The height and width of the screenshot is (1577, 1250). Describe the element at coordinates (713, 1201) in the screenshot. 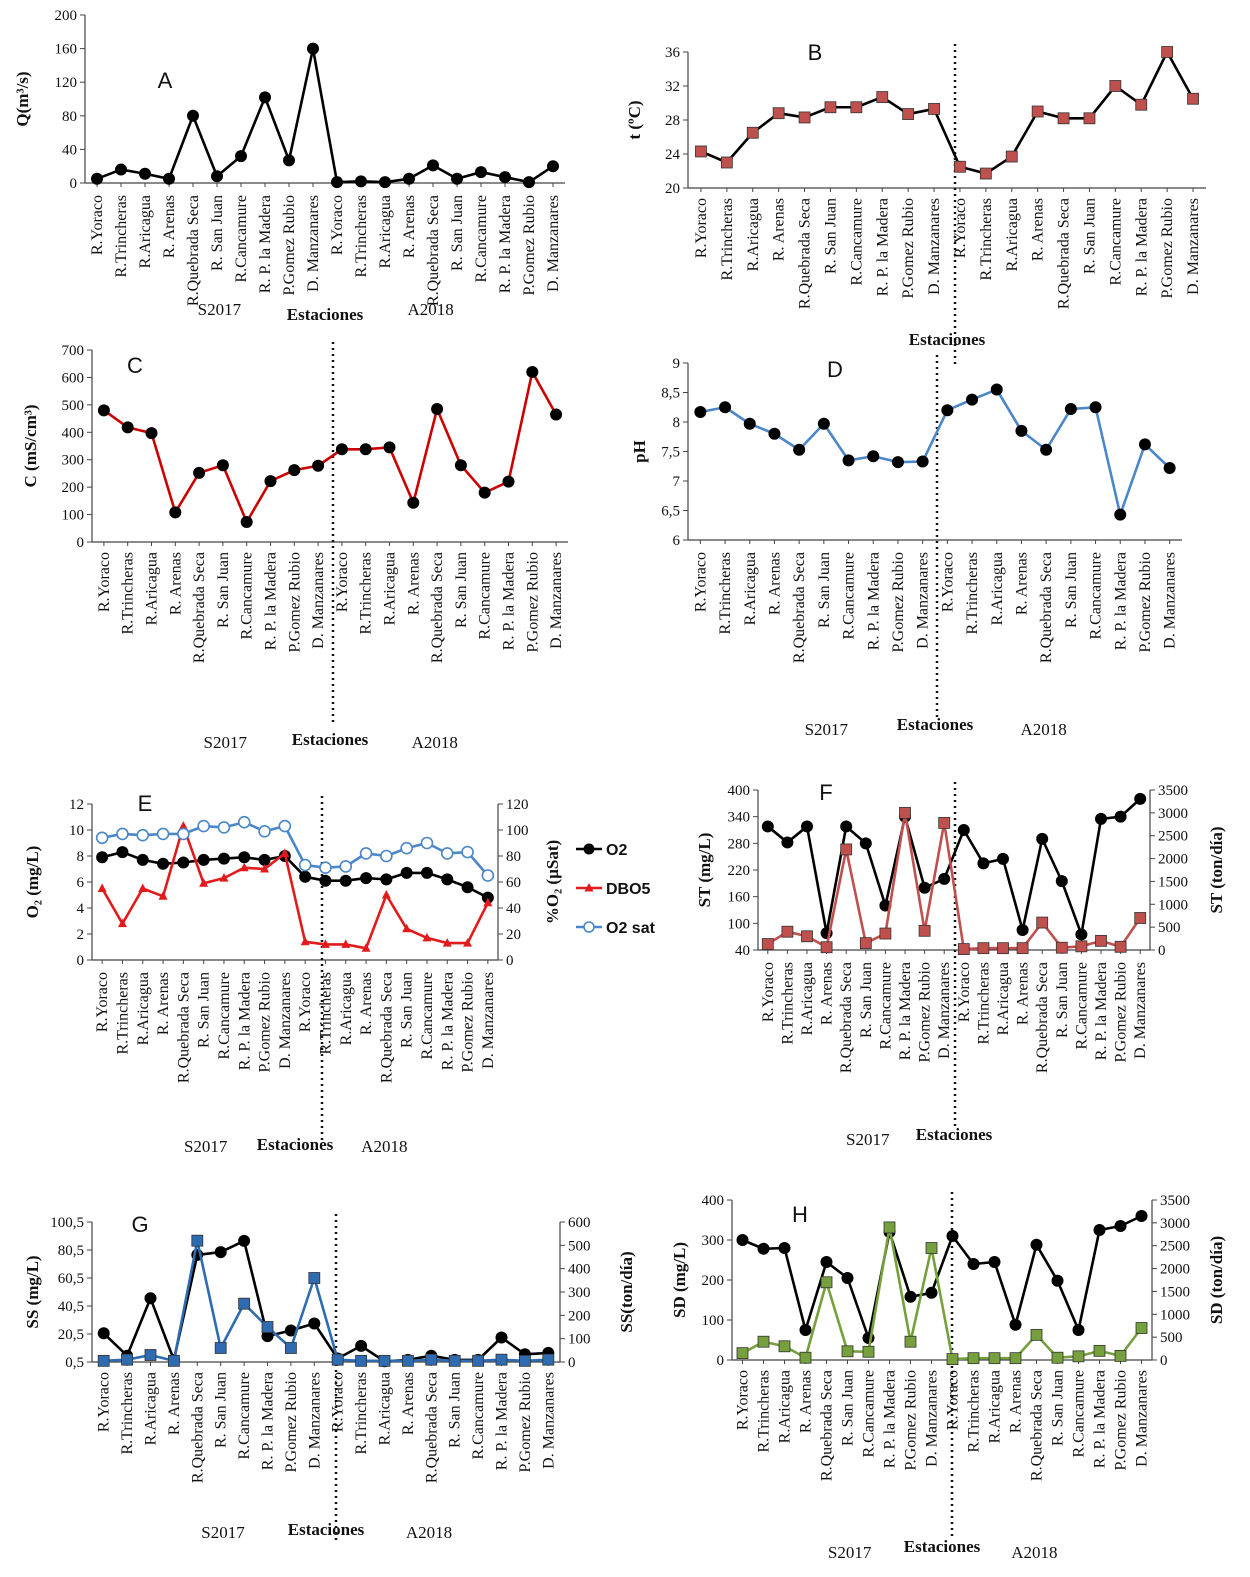

I see `y-tick-label: 400` at that location.